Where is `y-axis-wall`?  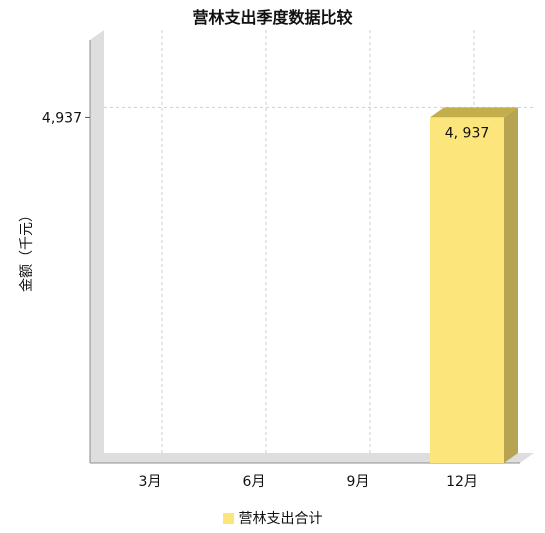 y-axis-wall is located at coordinates (97, 246).